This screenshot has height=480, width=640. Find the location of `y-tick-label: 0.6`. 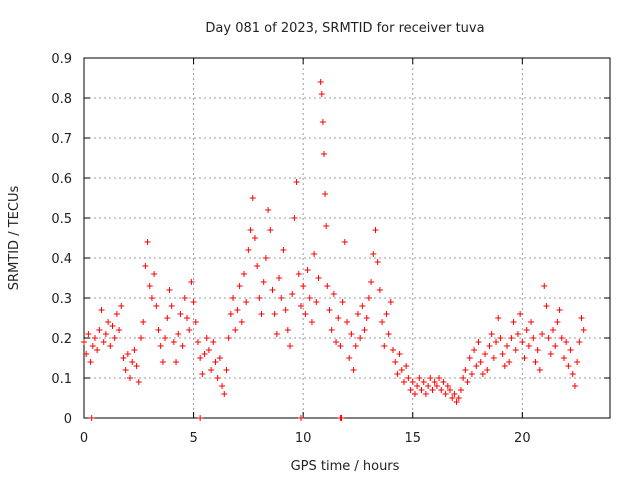

y-tick-label: 0.6 is located at coordinates (61, 179).